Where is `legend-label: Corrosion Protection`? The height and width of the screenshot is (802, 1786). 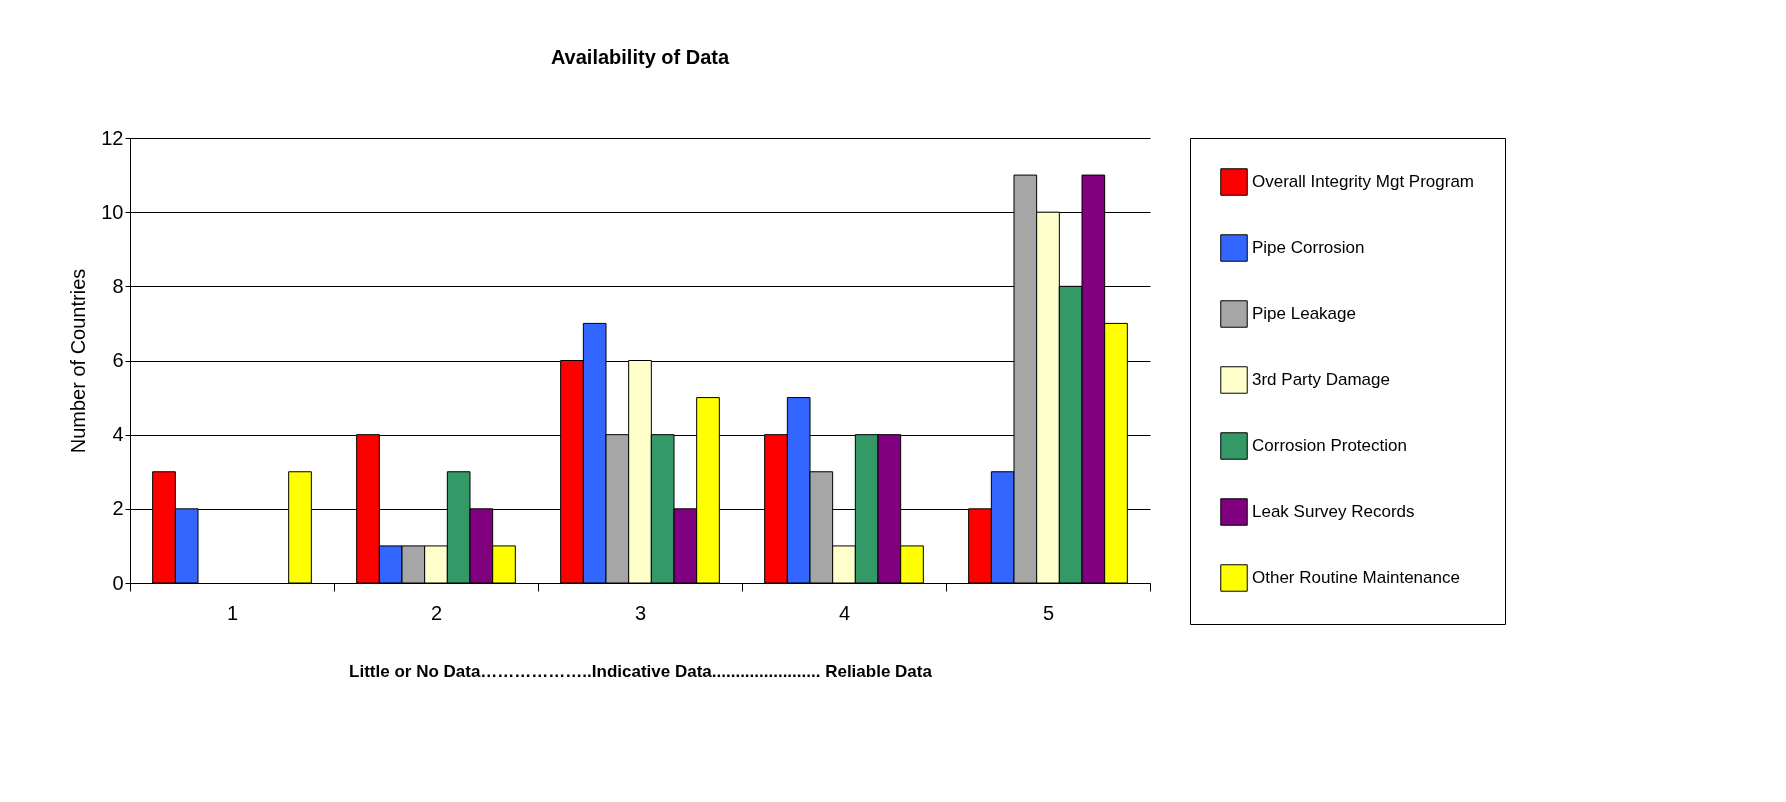
legend-label: Corrosion Protection is located at coordinates (1329, 445).